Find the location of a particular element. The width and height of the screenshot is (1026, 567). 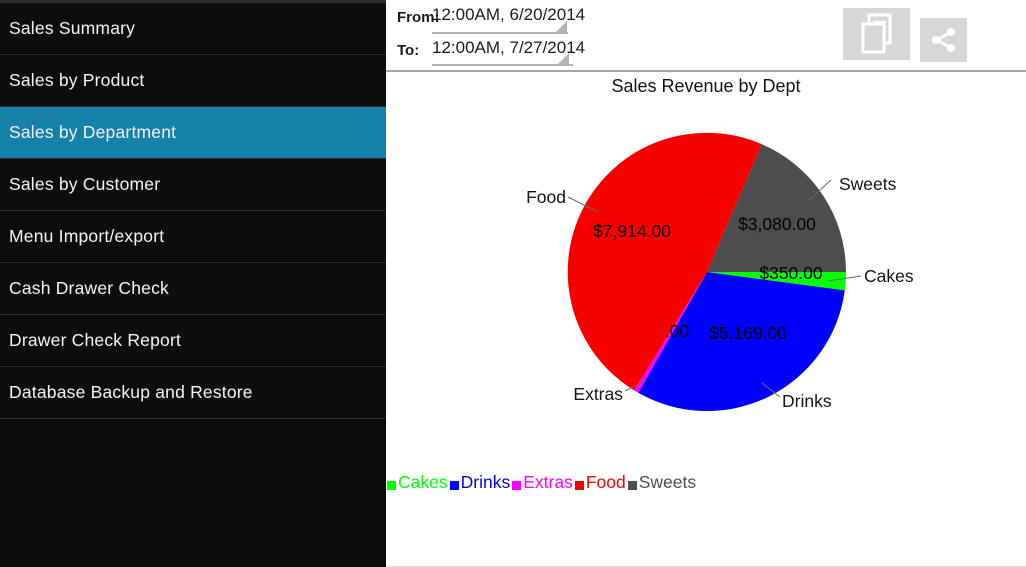

callout-line-food is located at coordinates (583, 204).